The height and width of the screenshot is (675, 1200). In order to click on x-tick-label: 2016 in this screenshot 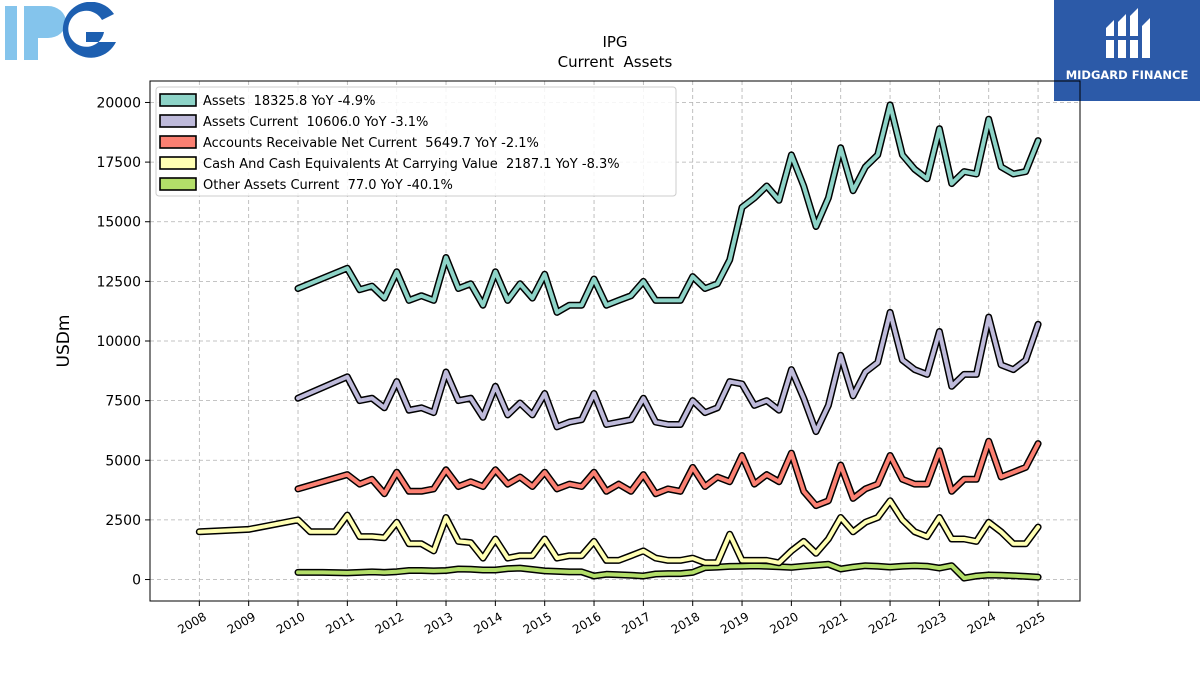, I will do `click(586, 622)`.